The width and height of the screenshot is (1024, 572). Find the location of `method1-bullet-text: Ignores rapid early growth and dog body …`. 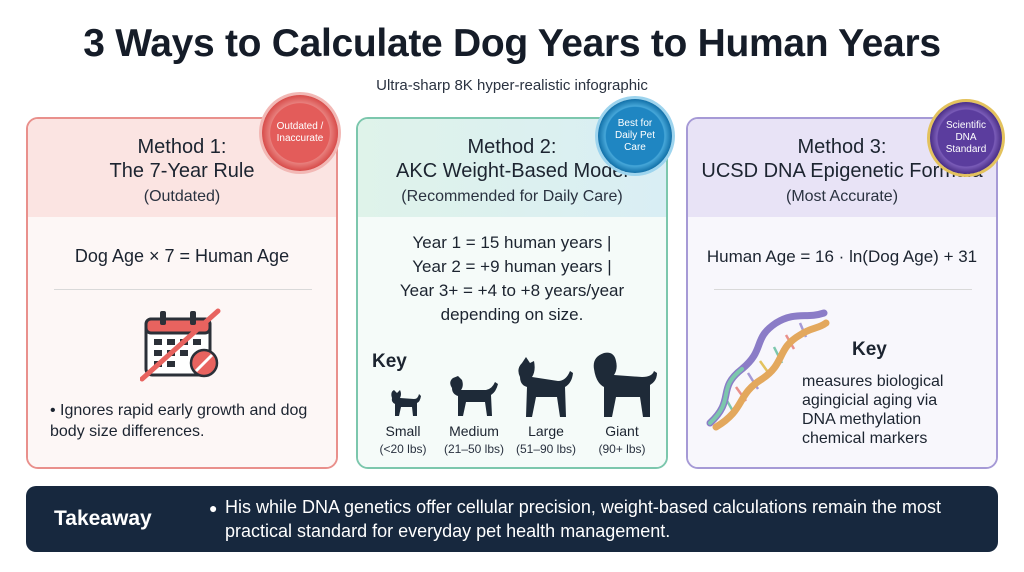

method1-bullet-text: Ignores rapid early growth and dog body … is located at coordinates (179, 421).